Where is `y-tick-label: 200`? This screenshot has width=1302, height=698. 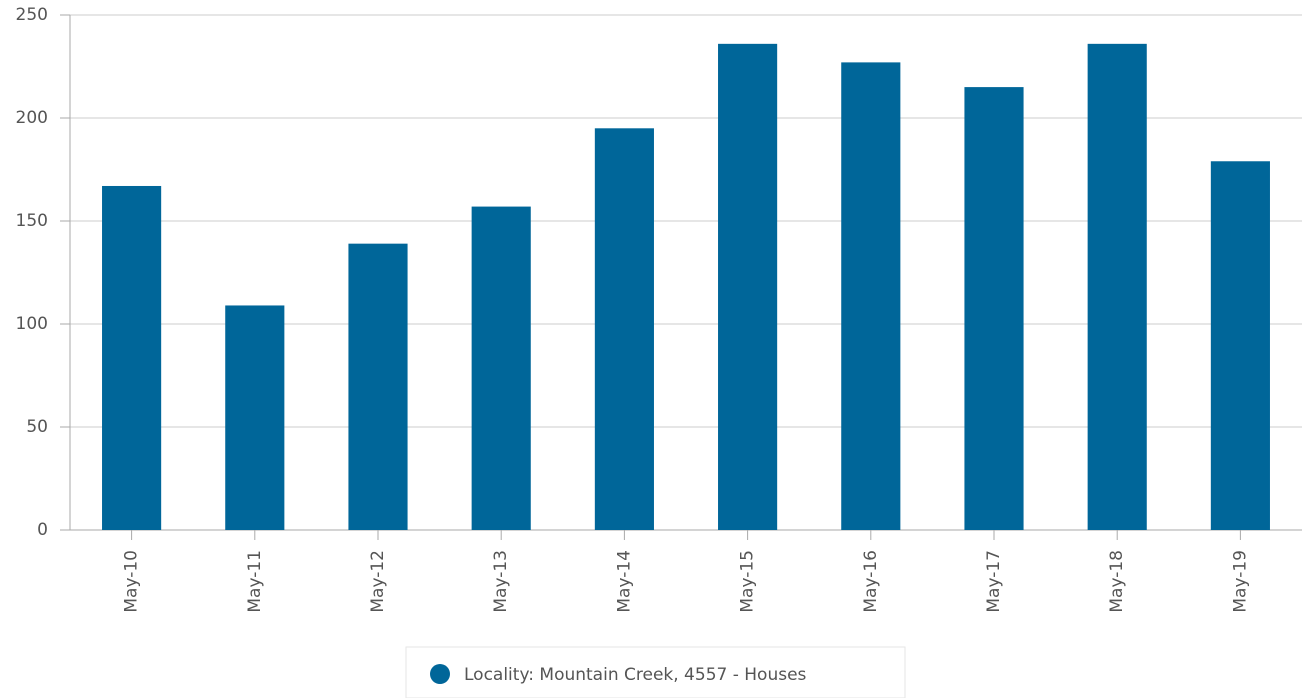 y-tick-label: 200 is located at coordinates (32, 118).